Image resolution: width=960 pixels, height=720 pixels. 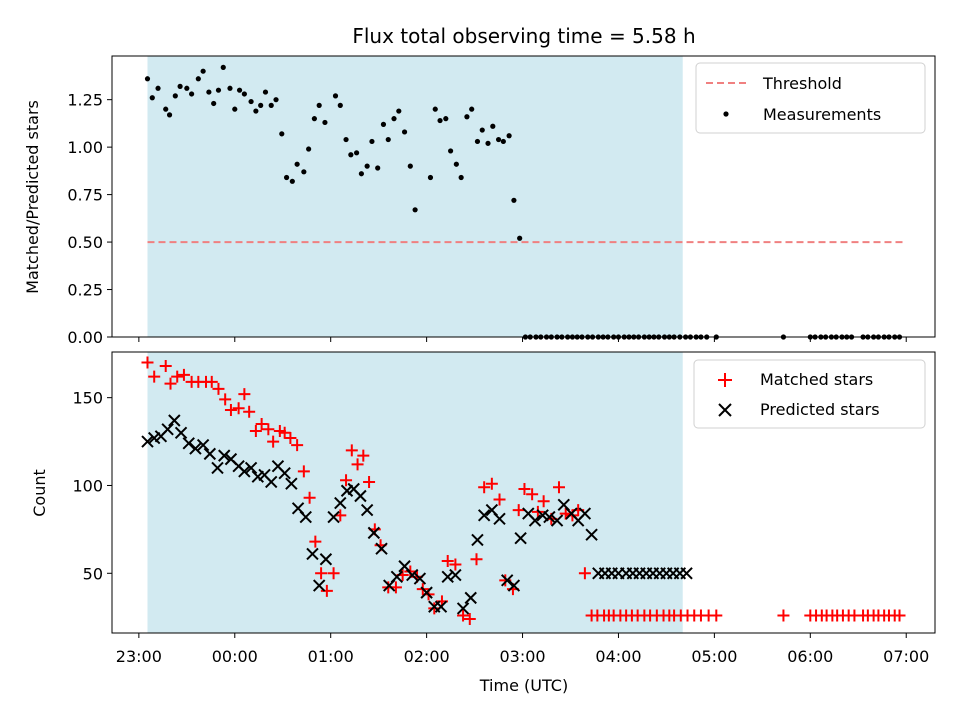 What do you see at coordinates (810, 98) in the screenshot?
I see `top-legend: Threshold Measurements` at bounding box center [810, 98].